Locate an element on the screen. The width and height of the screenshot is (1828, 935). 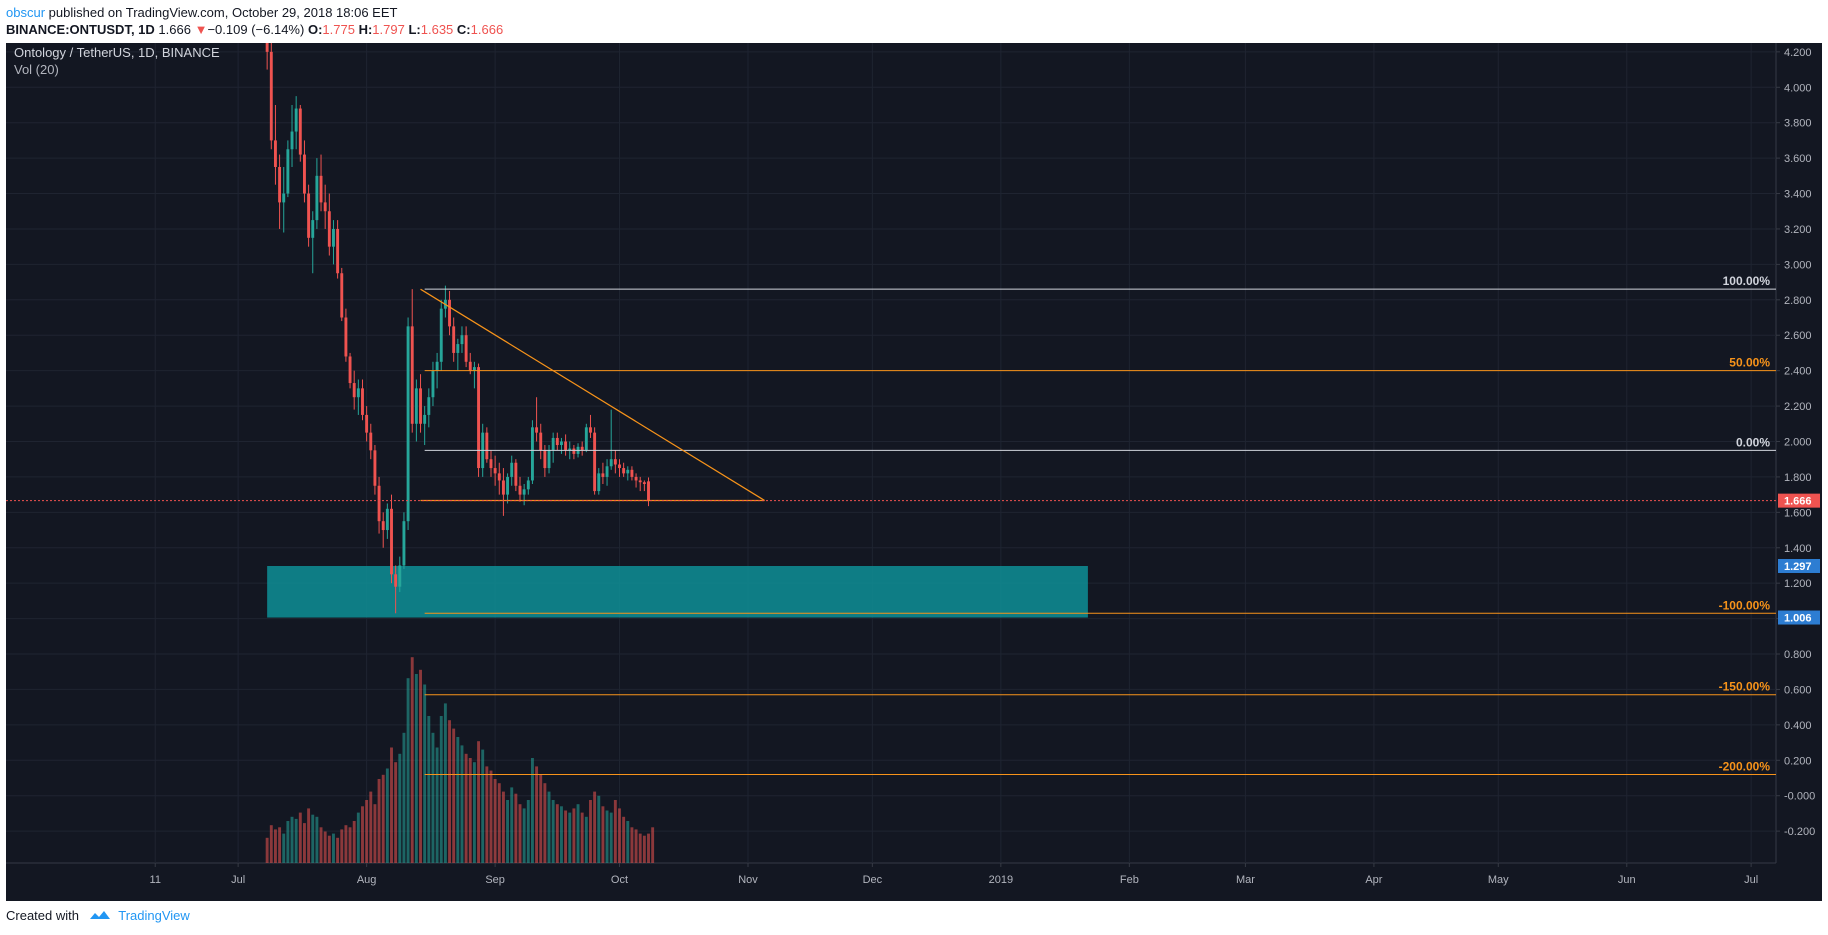
zone-bottom-tag-background is located at coordinates (1799, 617).